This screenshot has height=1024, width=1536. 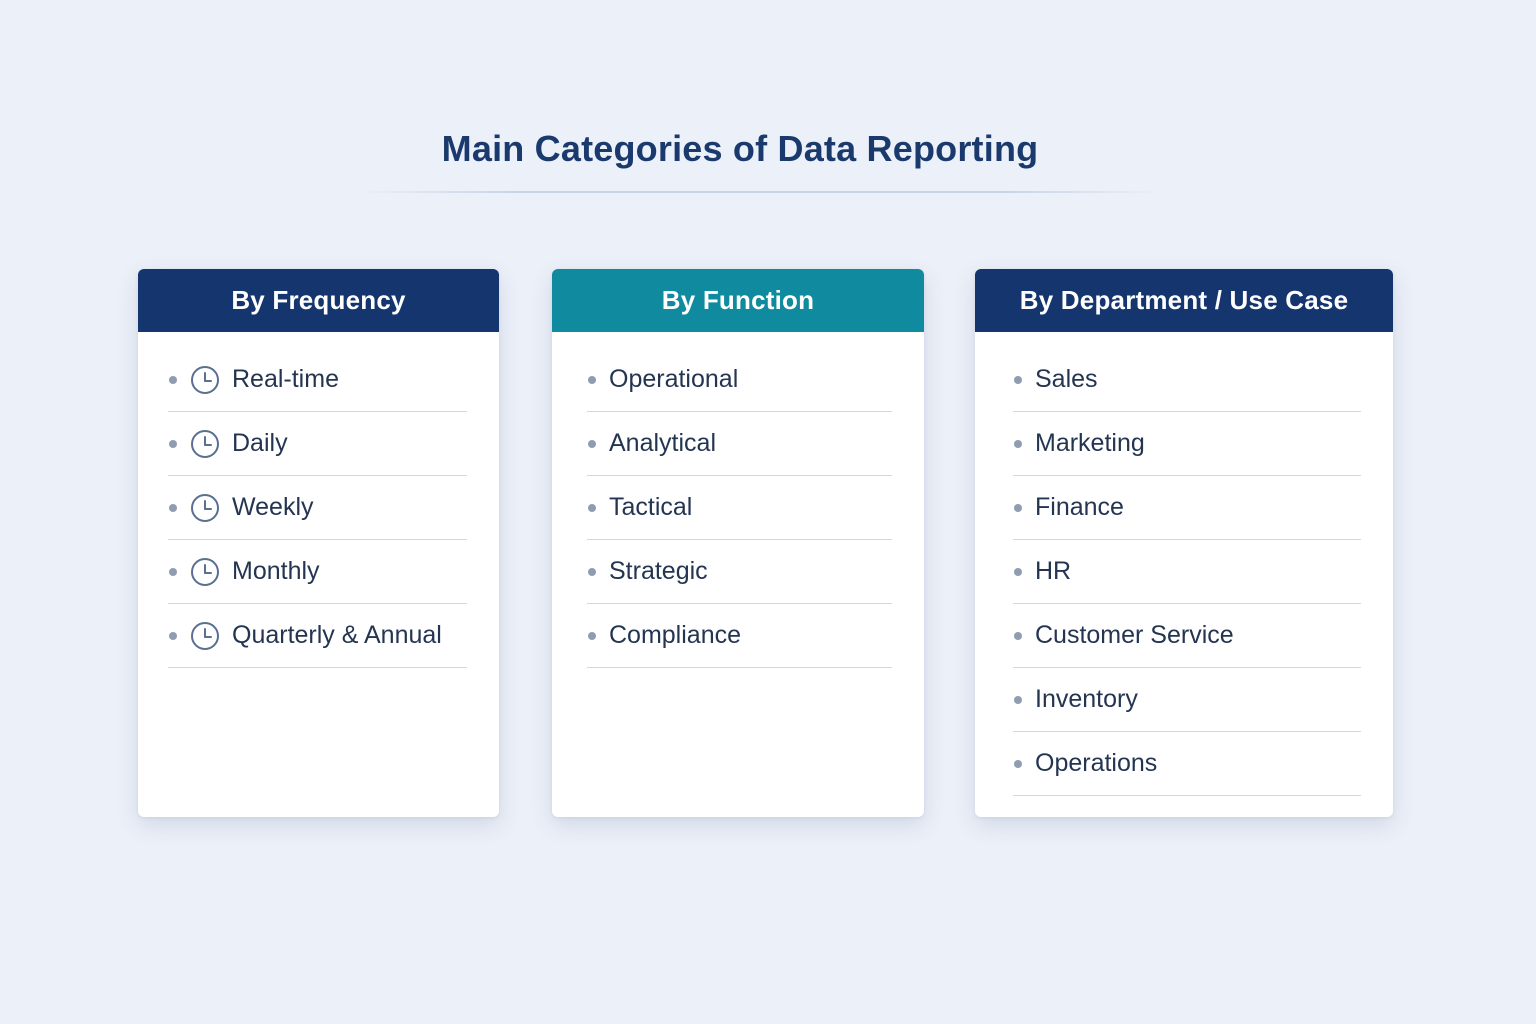 What do you see at coordinates (285, 379) in the screenshot?
I see `list-item-label: Real-time` at bounding box center [285, 379].